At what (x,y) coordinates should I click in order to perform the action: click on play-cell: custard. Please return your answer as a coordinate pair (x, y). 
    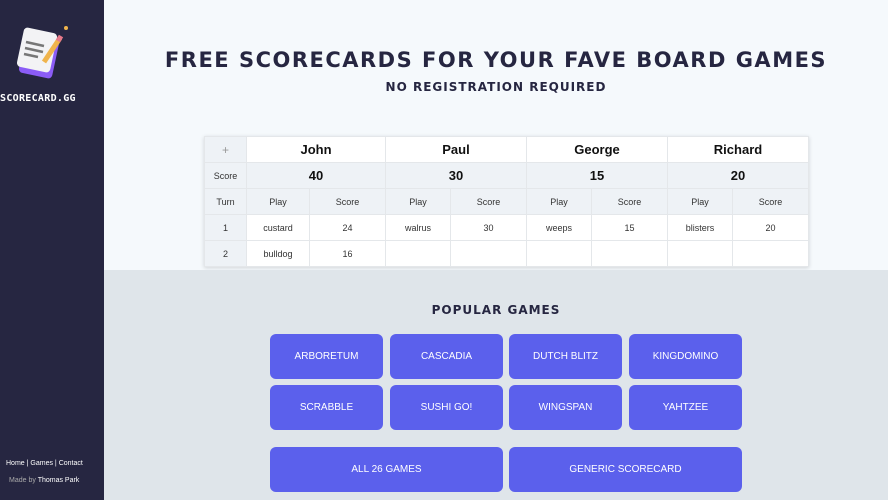
    Looking at the image, I should click on (278, 227).